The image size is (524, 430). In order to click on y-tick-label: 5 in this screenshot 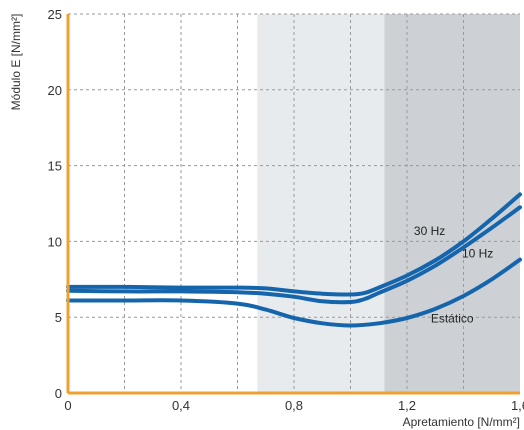, I will do `click(58, 317)`.